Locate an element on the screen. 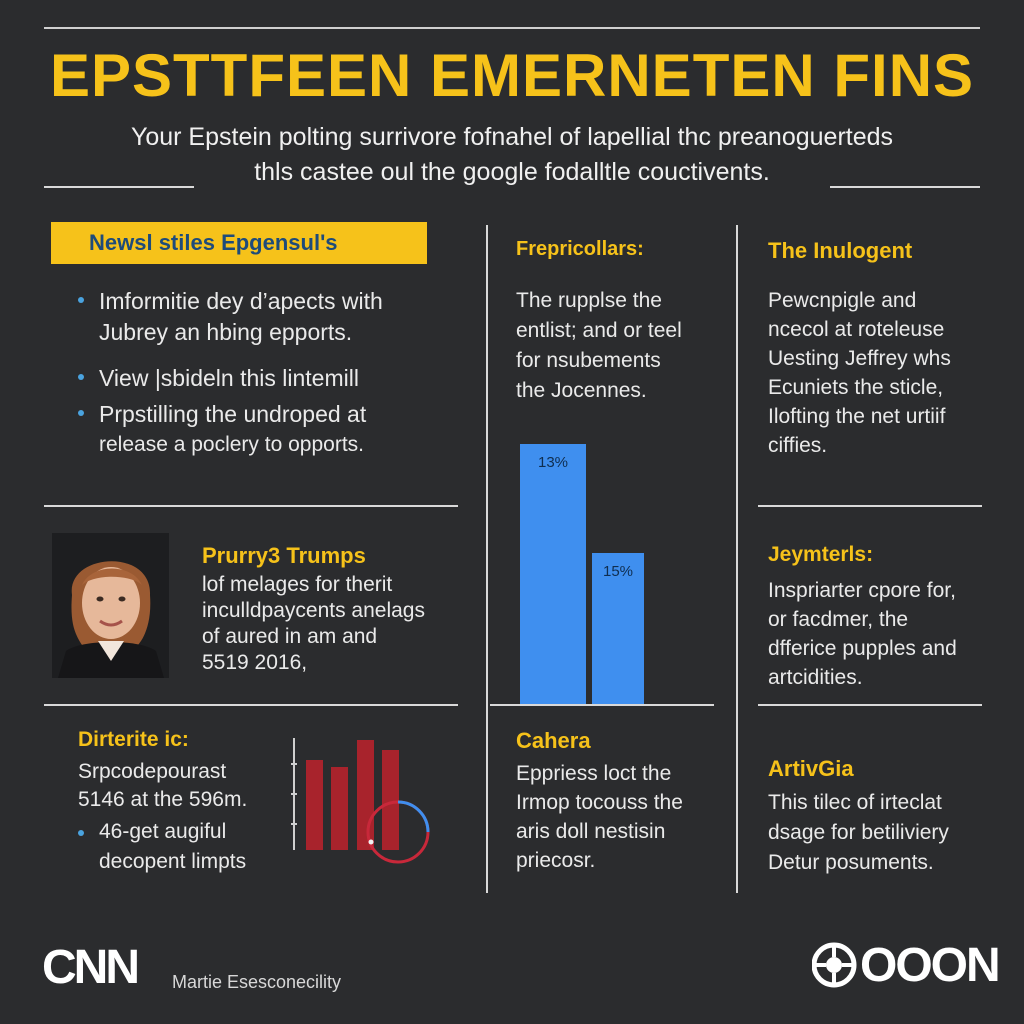 This screenshot has height=1024, width=1024. news-item-3-line-2: release a poclery to opports. is located at coordinates (231, 444).